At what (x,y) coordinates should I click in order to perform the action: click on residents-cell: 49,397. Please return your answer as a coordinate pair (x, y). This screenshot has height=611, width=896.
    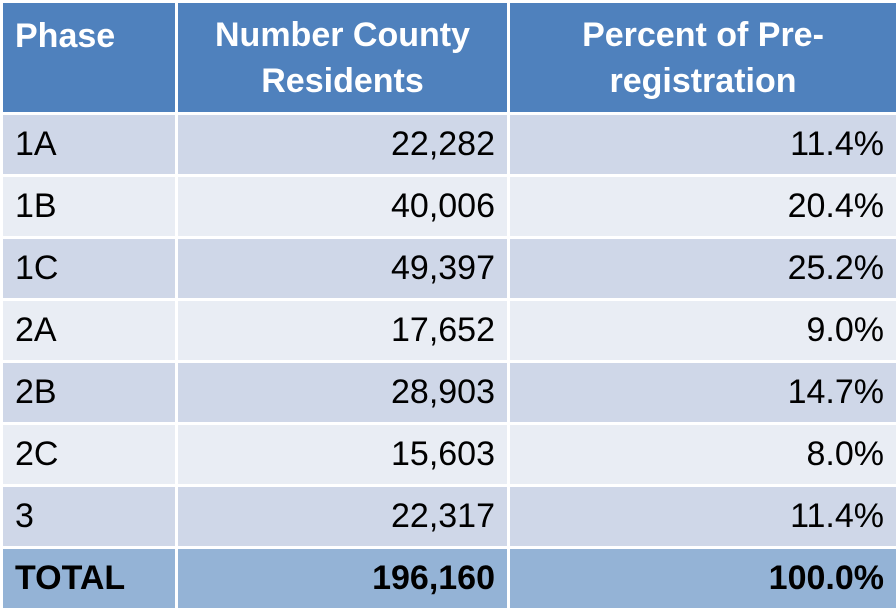
    Looking at the image, I should click on (343, 269).